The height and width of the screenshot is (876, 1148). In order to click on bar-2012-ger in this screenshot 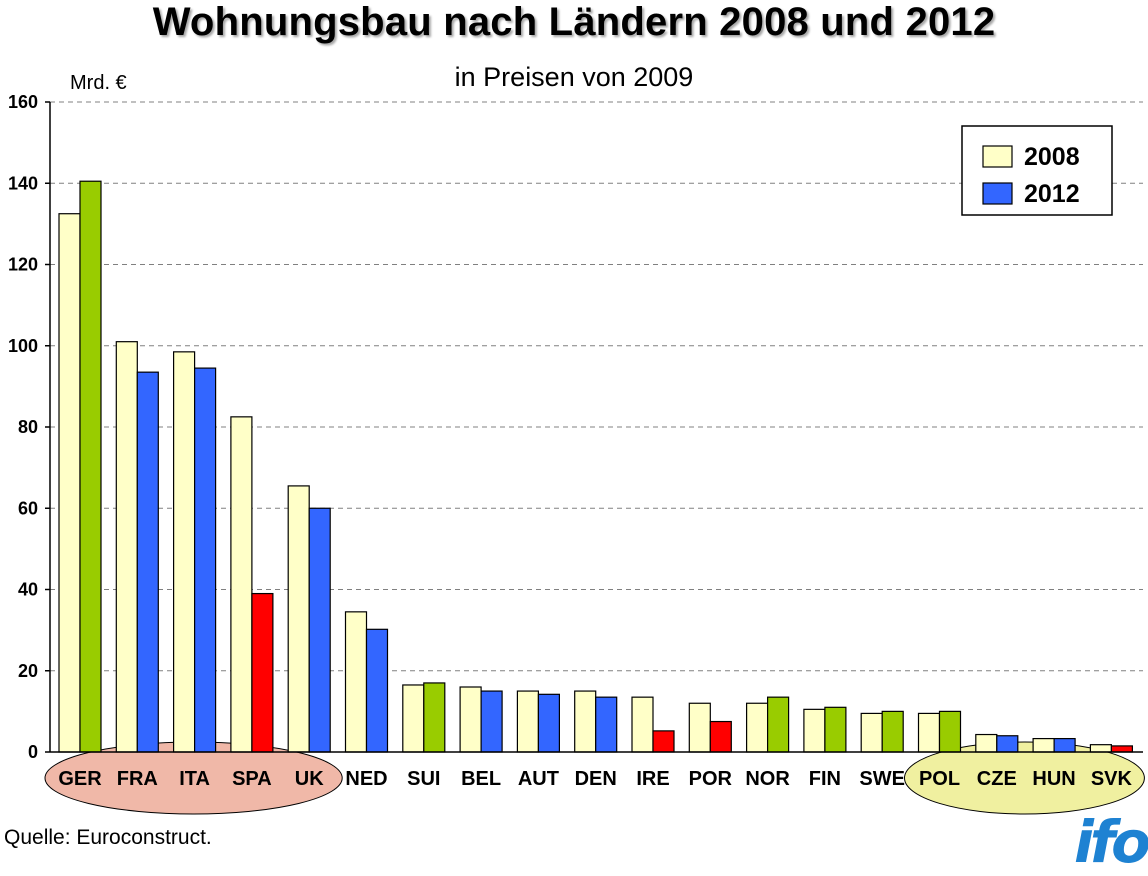, I will do `click(90, 466)`.